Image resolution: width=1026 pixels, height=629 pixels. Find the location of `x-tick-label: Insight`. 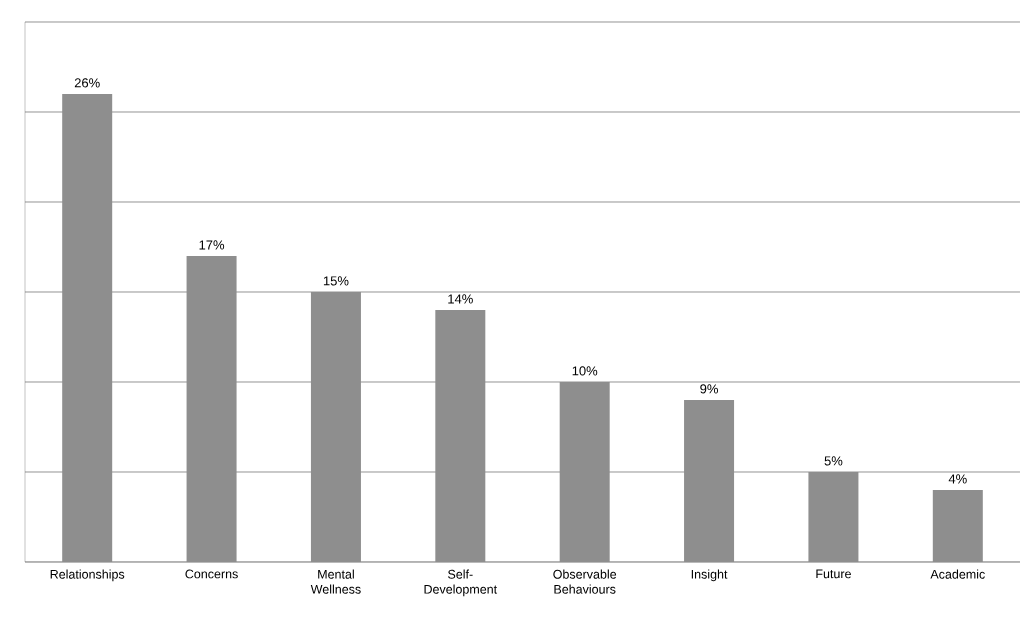

x-tick-label: Insight is located at coordinates (709, 575).